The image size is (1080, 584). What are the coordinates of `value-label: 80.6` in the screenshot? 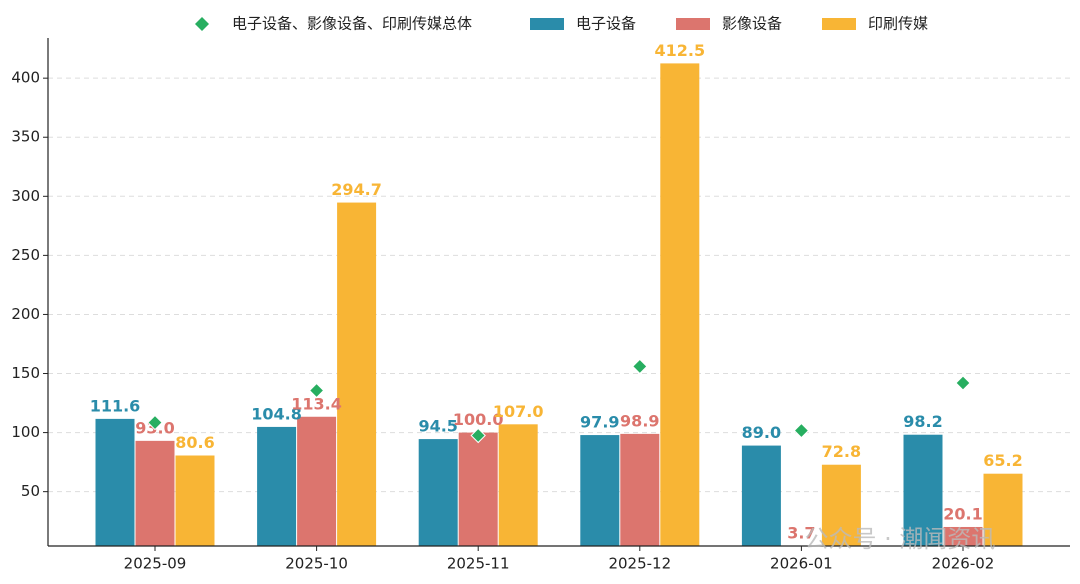 It's located at (194, 442).